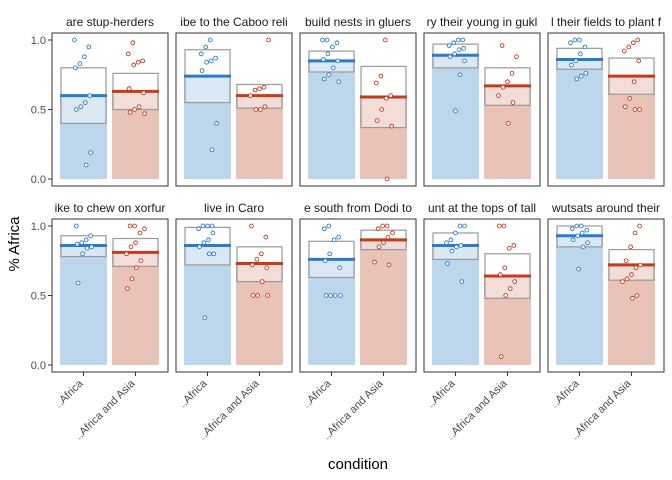 This screenshot has width=672, height=480. Describe the element at coordinates (606, 22) in the screenshot. I see `facet-title: l their fields to plant f` at that location.